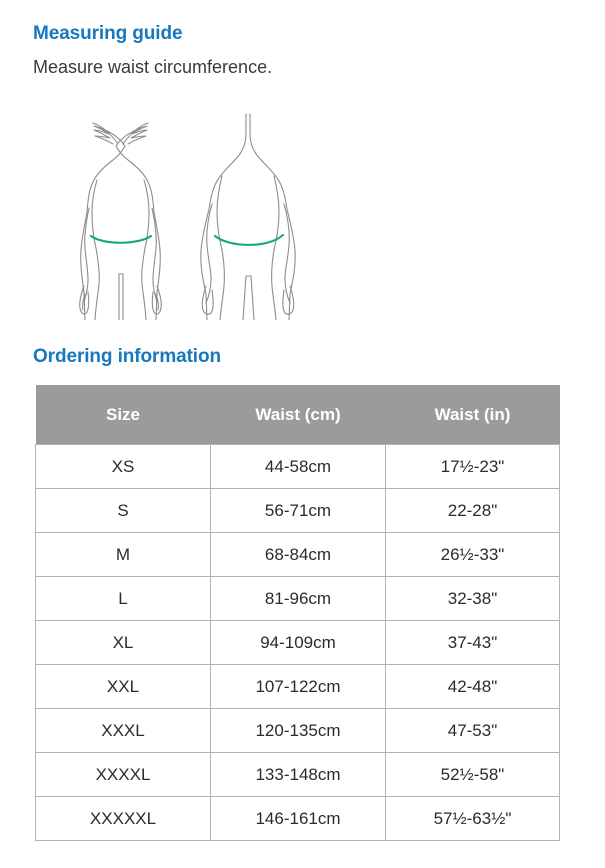 The height and width of the screenshot is (868, 605). I want to click on size-chart-table-head: Size Waist (cm) Waist (in), so click(297, 415).